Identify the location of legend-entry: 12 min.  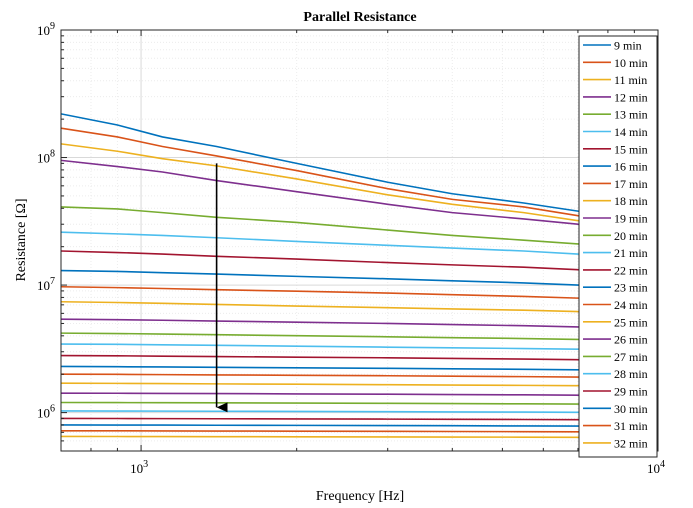
(615, 97).